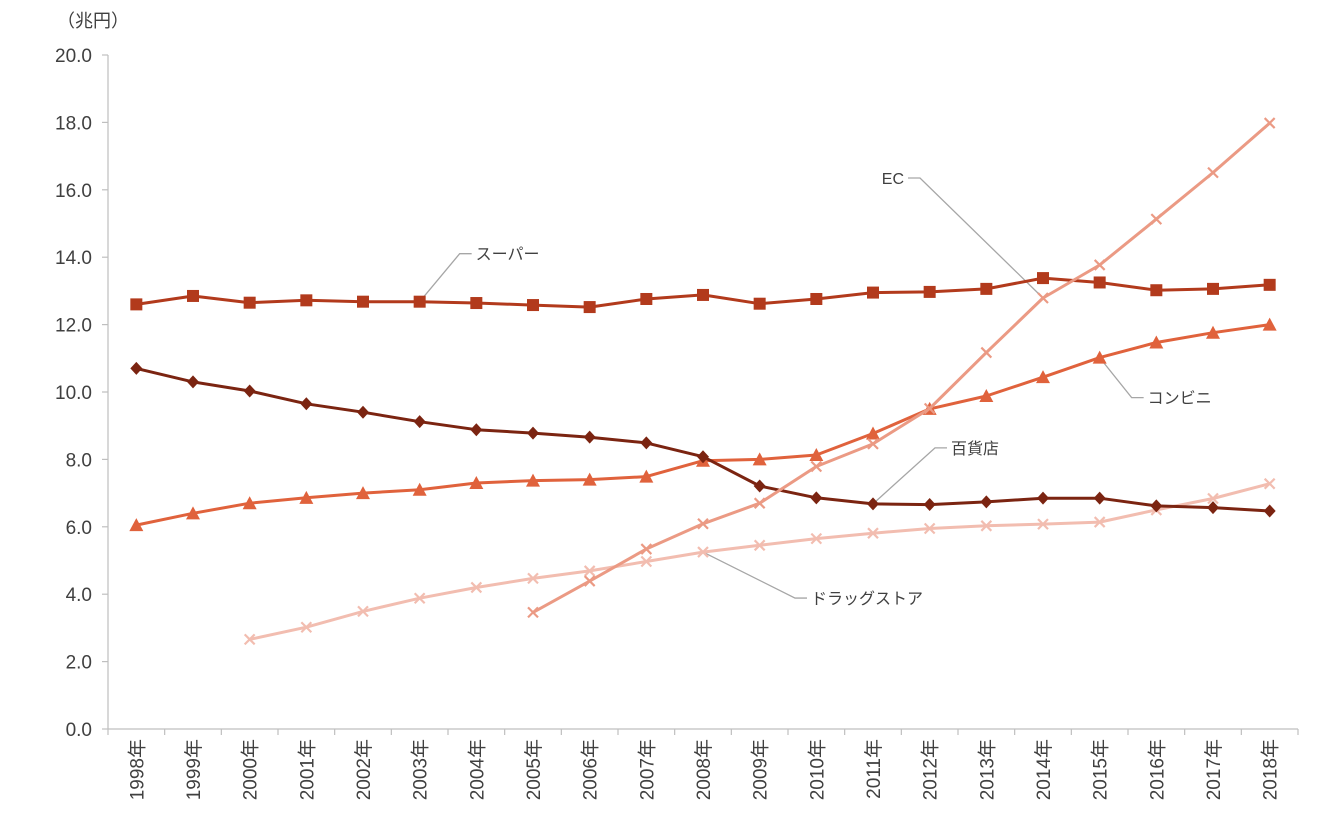 The width and height of the screenshot is (1338, 832). Describe the element at coordinates (194, 769) in the screenshot. I see `x-tick-label: 1999年` at that location.